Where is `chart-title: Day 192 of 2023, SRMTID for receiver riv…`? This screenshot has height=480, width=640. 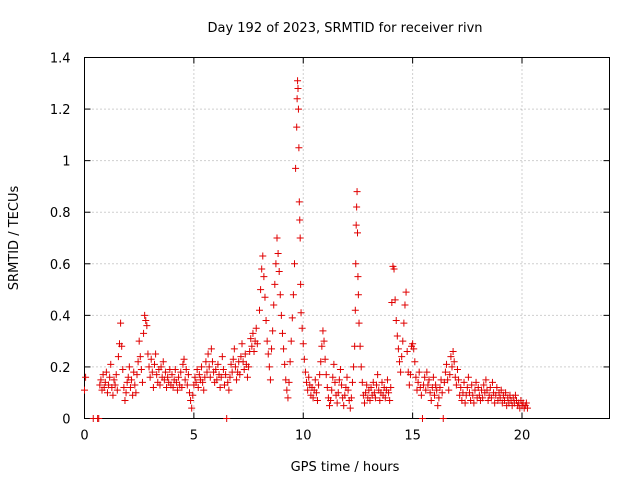
chart-title: Day 192 of 2023, SRMTID for receiver riv… is located at coordinates (344, 28).